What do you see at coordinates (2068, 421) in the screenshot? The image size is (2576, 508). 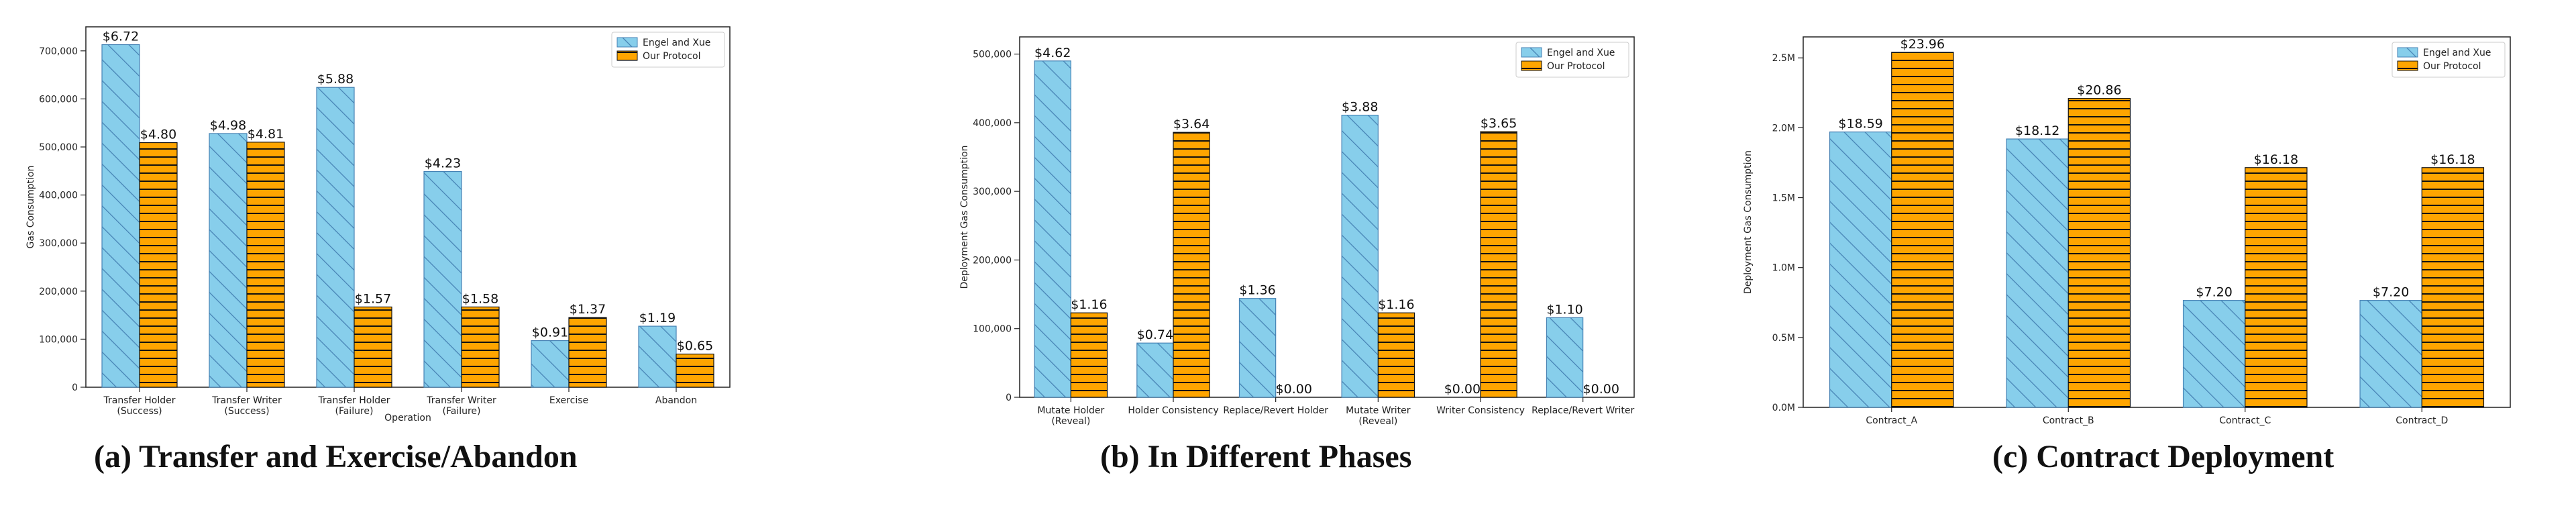 I see `x-tick-label: Contract_B` at bounding box center [2068, 421].